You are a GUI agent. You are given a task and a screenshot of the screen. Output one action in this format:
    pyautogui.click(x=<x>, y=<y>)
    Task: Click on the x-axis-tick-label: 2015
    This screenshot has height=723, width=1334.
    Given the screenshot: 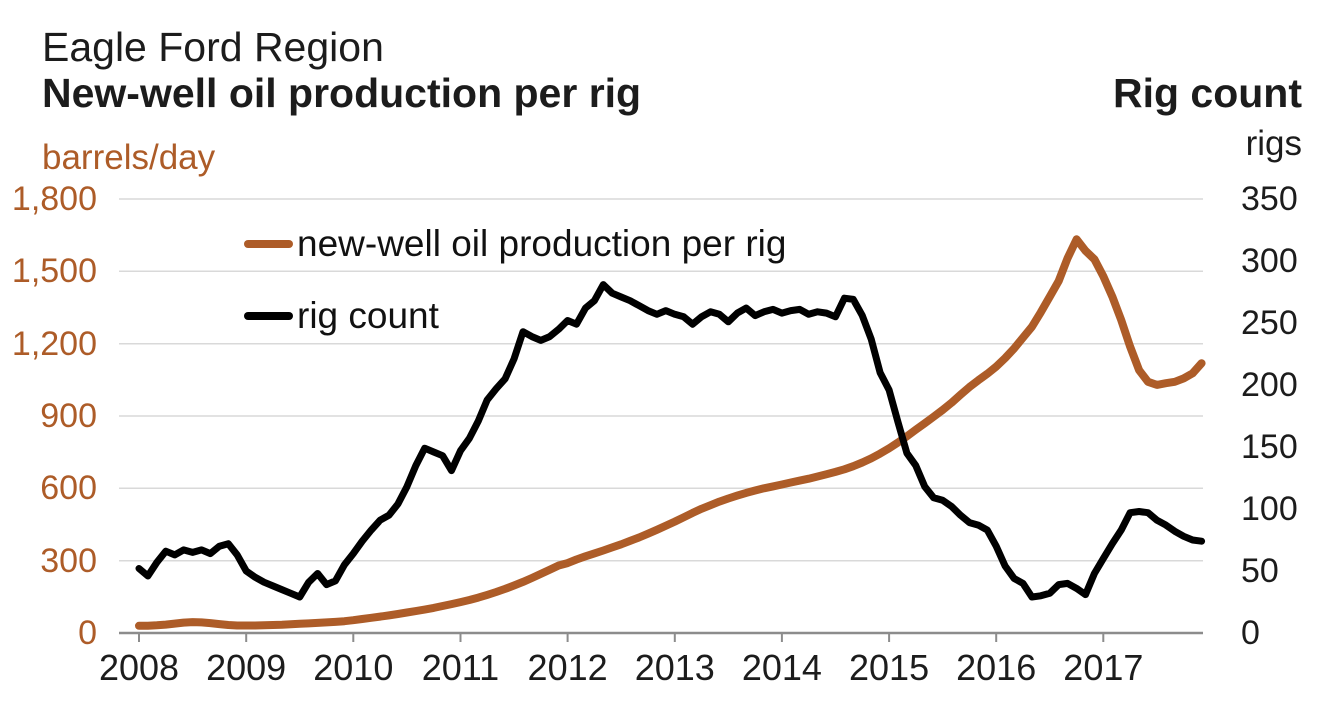 What is the action you would take?
    pyautogui.click(x=889, y=667)
    